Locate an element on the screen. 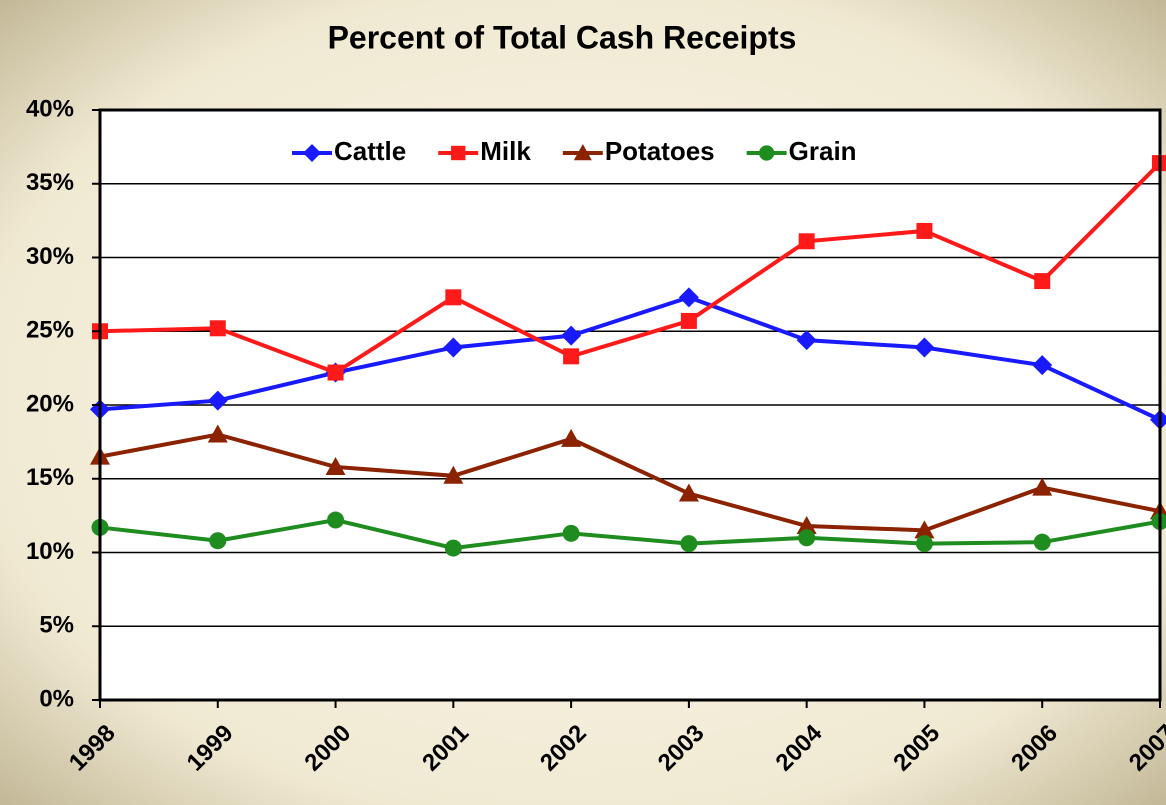 This screenshot has height=805, width=1166. y-tick-label: 40% is located at coordinates (50, 108).